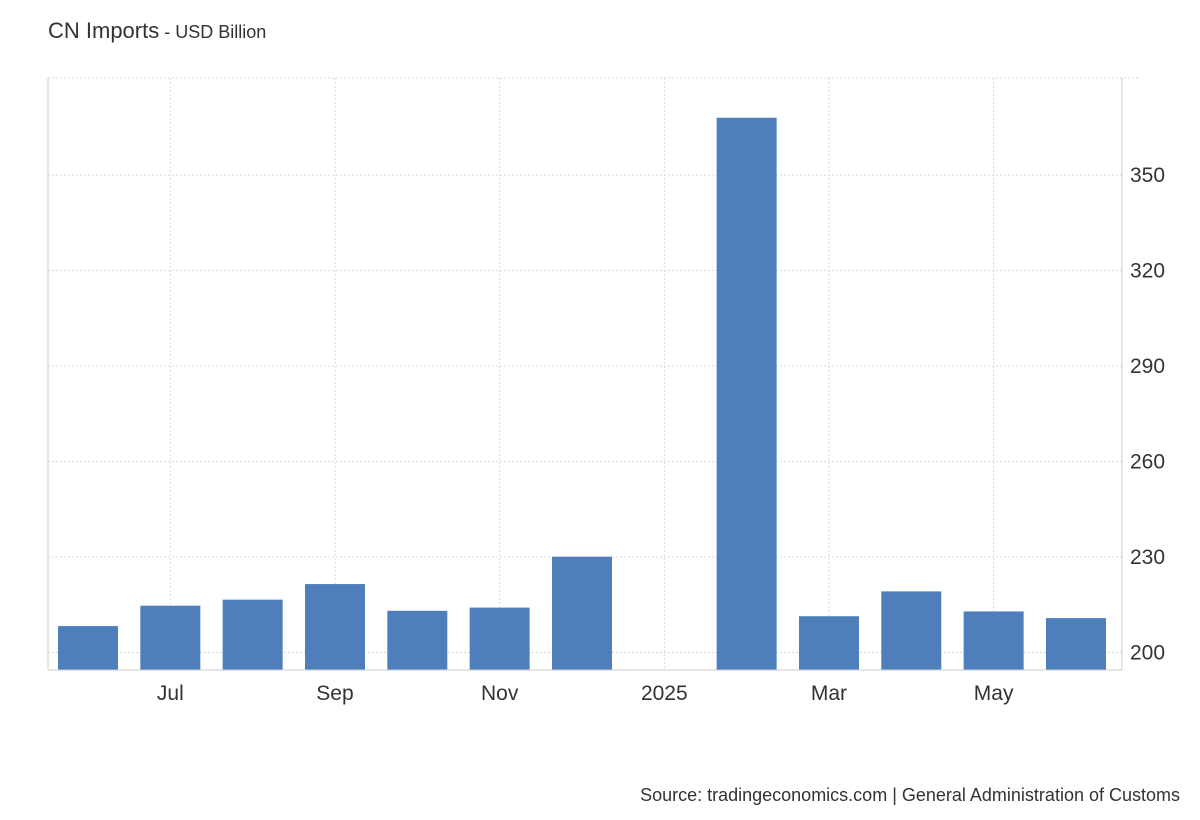  I want to click on chart-title: CN Imports, so click(104, 30).